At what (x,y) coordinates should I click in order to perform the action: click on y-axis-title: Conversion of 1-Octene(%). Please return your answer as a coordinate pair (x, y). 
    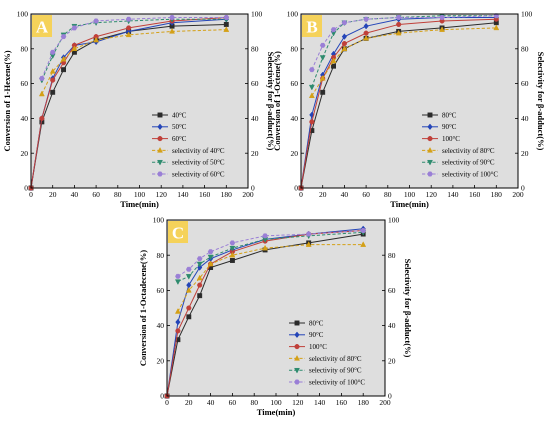
    Looking at the image, I should click on (277, 101).